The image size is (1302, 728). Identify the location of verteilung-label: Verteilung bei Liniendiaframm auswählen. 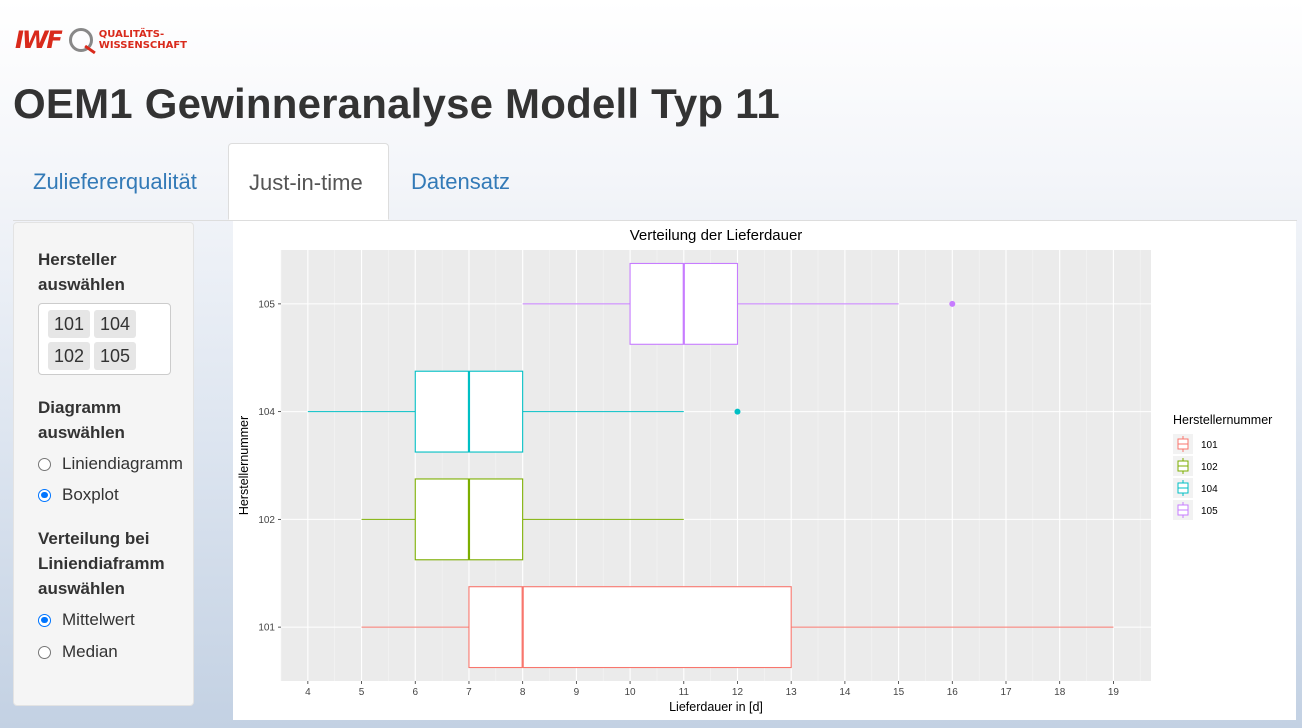
(101, 563).